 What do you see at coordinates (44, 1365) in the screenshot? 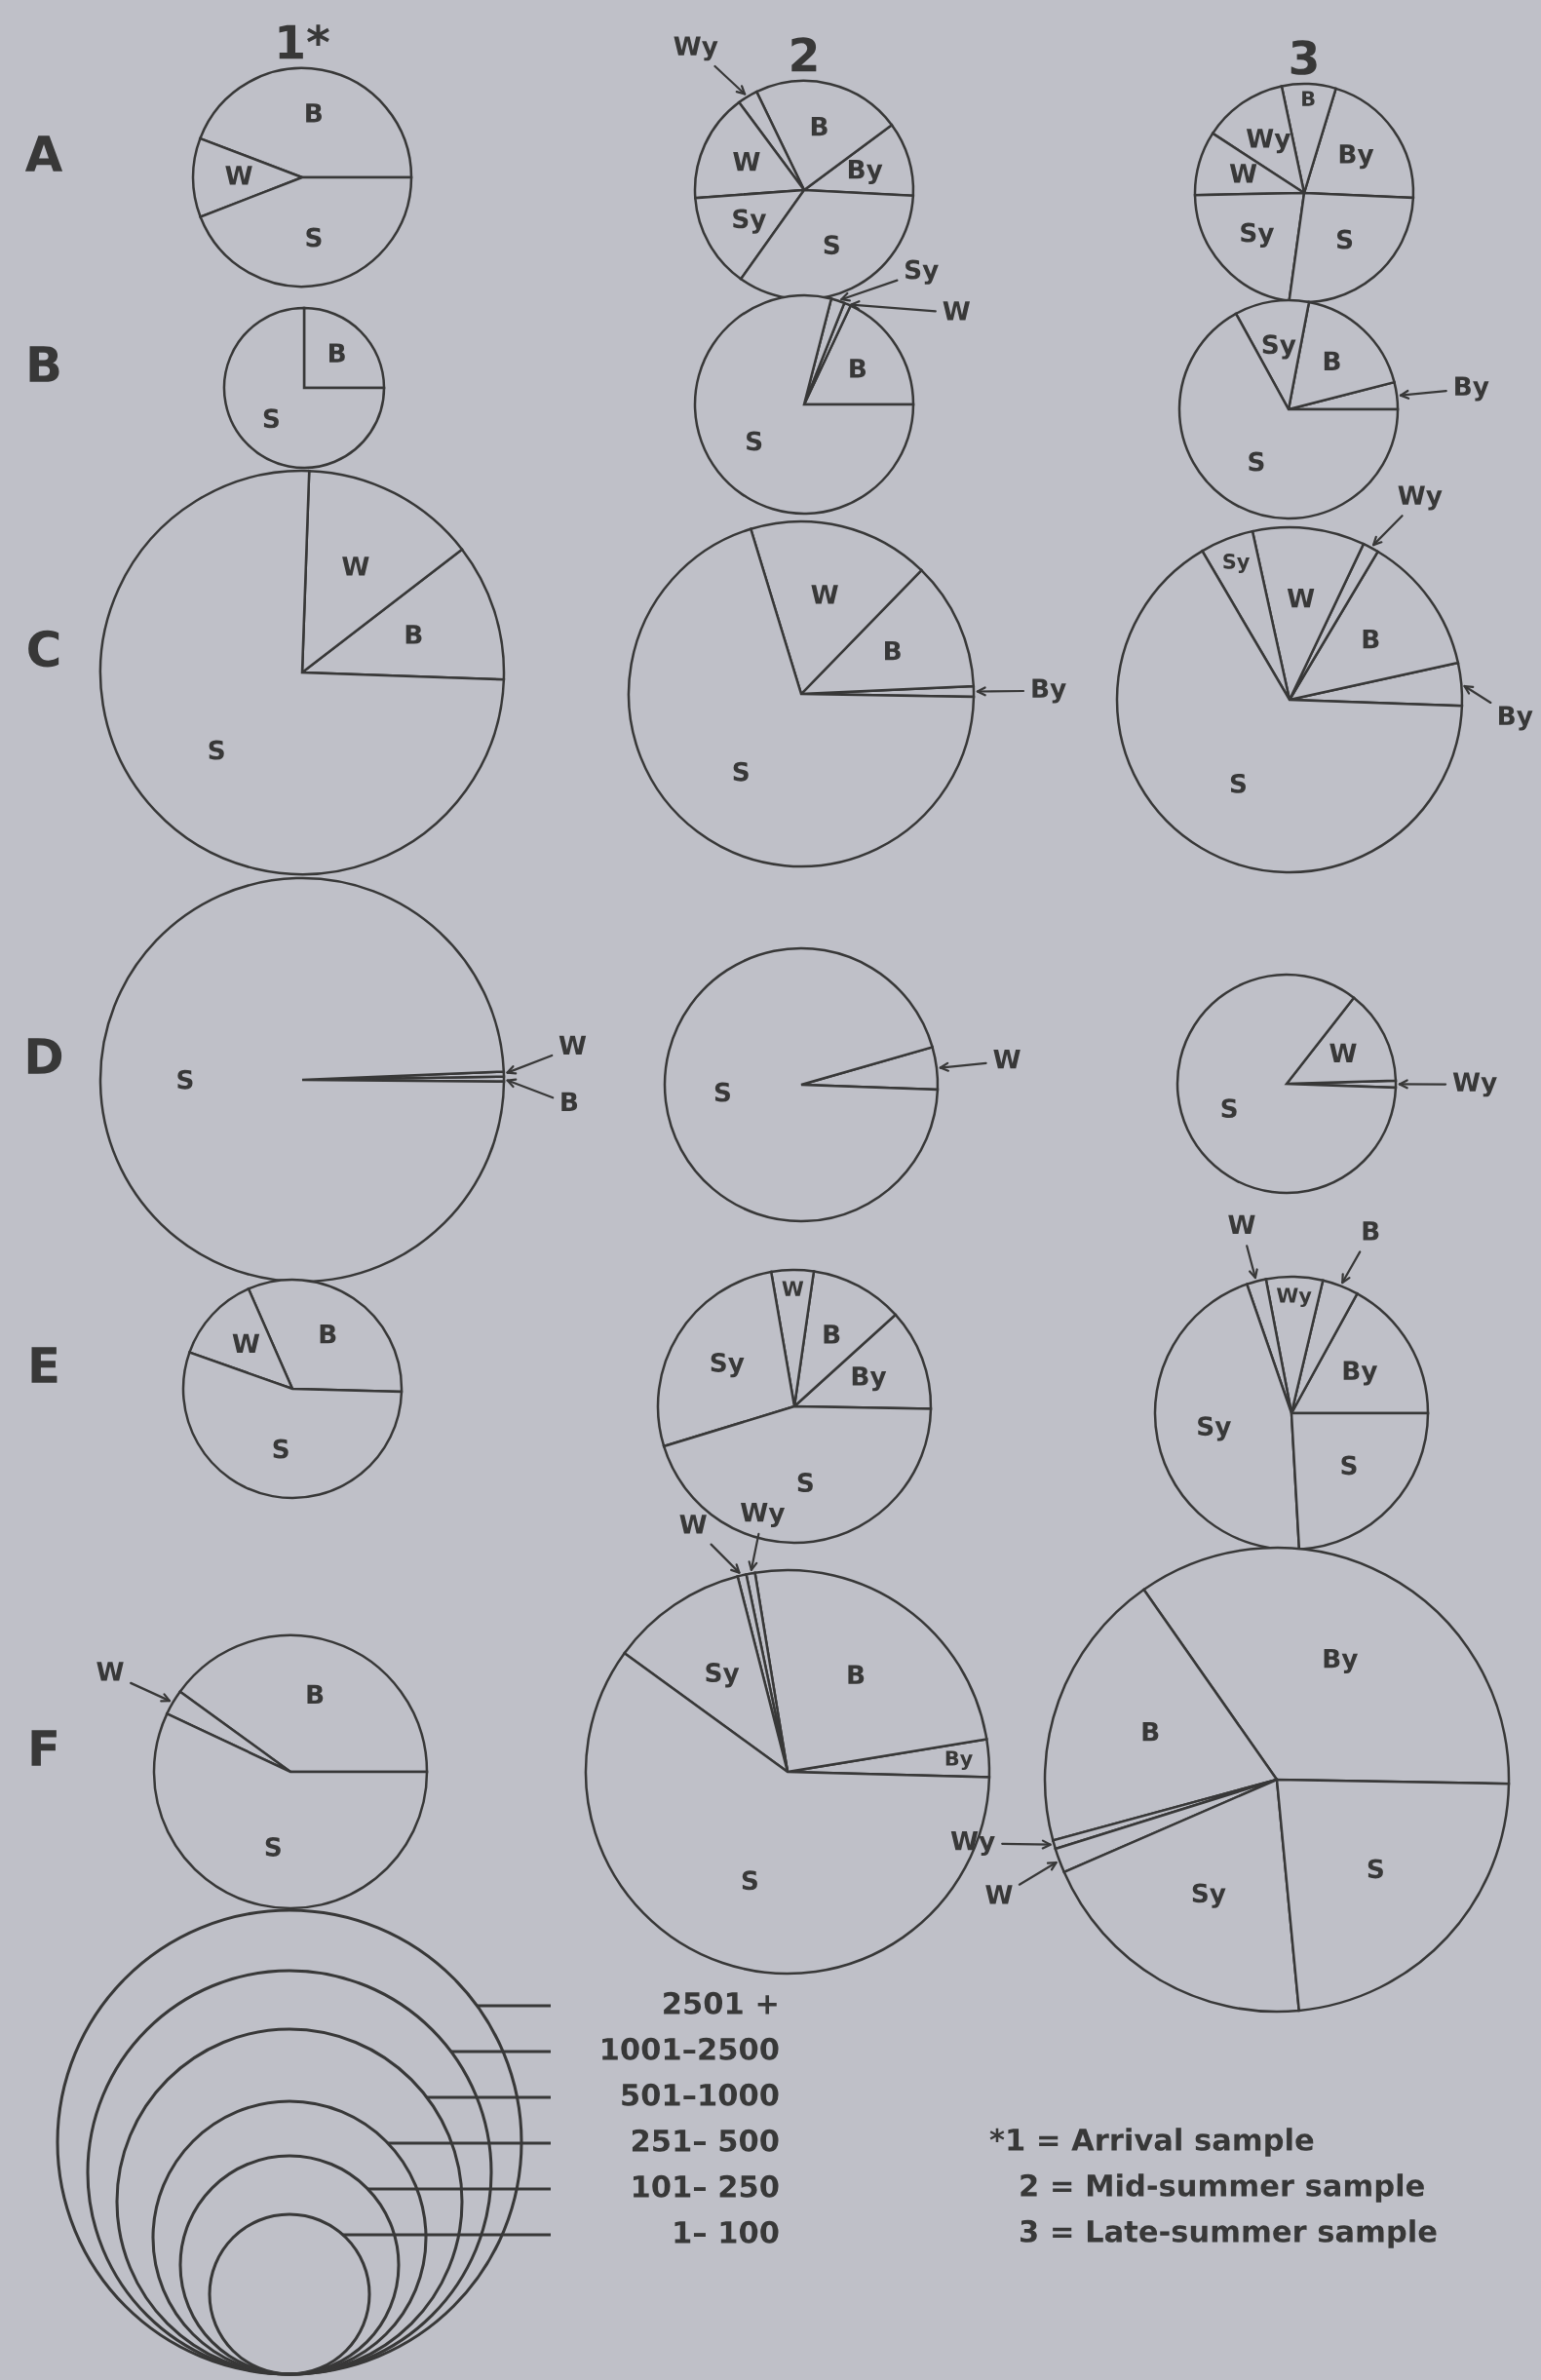
I see `text: E` at bounding box center [44, 1365].